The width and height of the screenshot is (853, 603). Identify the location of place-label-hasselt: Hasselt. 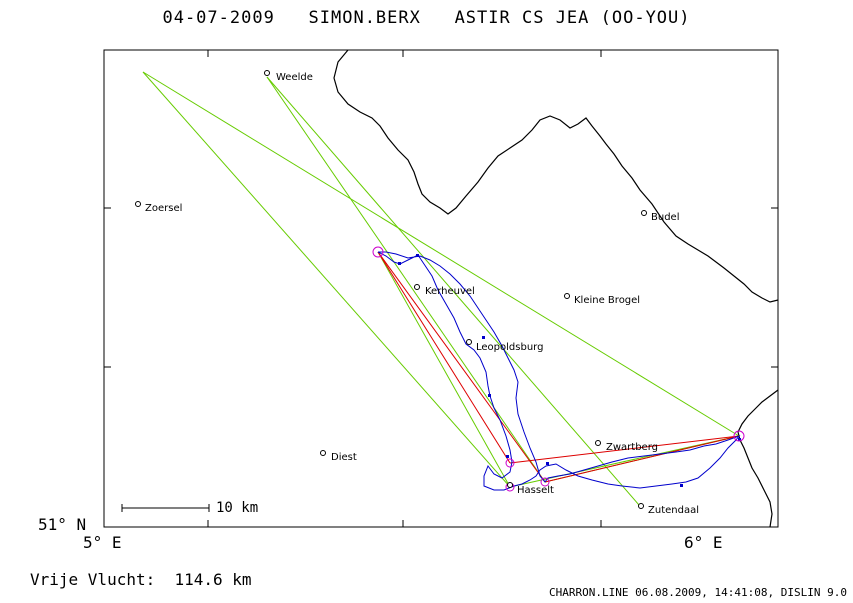
(535, 490).